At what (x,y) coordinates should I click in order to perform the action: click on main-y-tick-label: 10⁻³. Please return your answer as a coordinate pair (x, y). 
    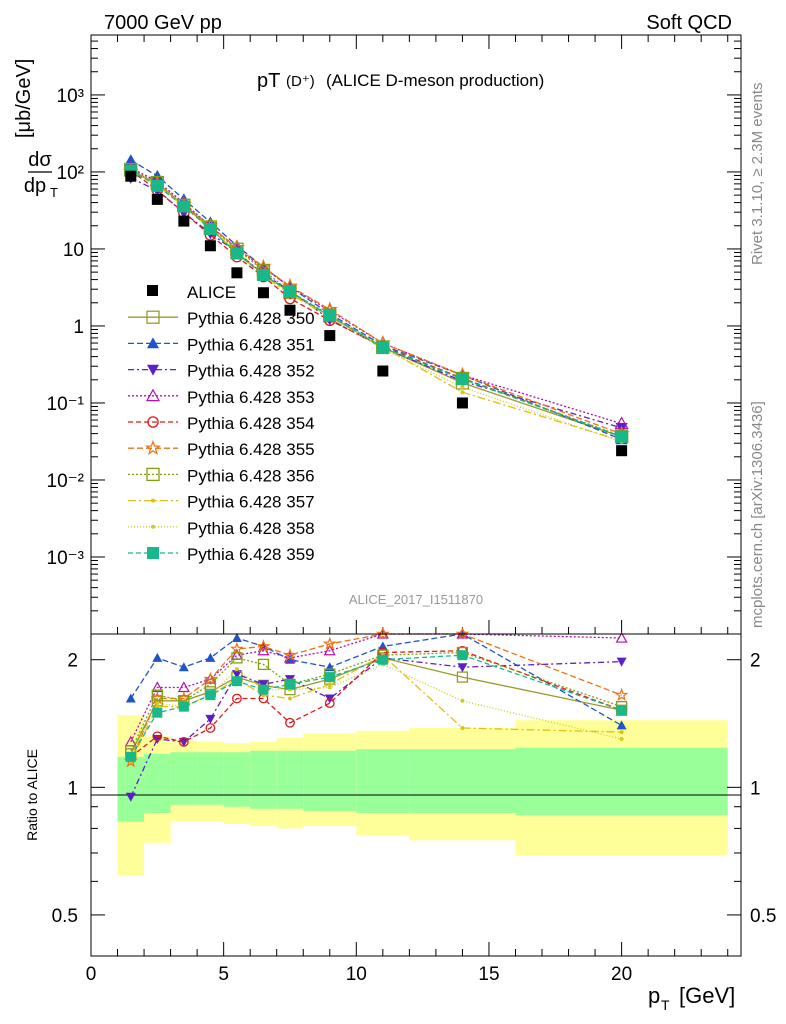
    Looking at the image, I should click on (66, 558).